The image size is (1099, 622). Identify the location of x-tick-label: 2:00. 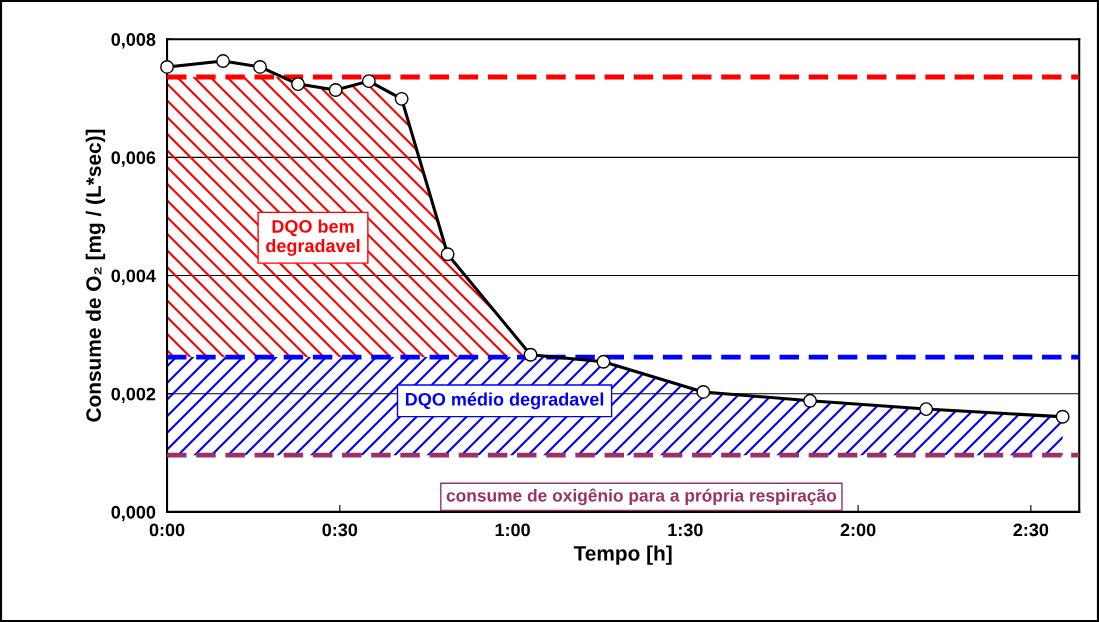
(858, 530).